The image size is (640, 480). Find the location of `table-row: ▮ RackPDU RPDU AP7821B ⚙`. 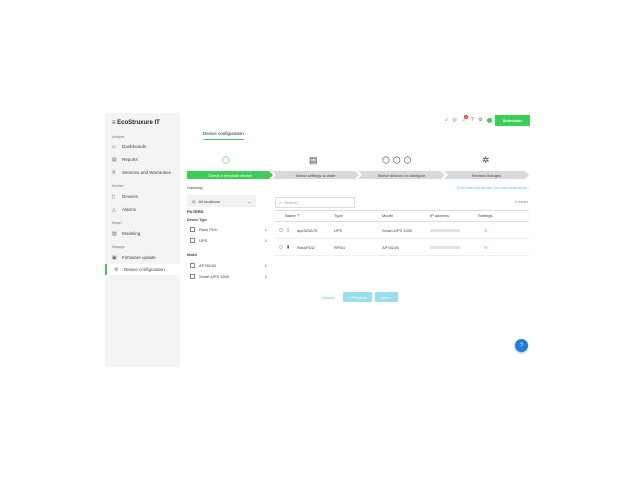

table-row: ▮ RackPDU RPDU AP7821B ⚙ is located at coordinates (402, 247).